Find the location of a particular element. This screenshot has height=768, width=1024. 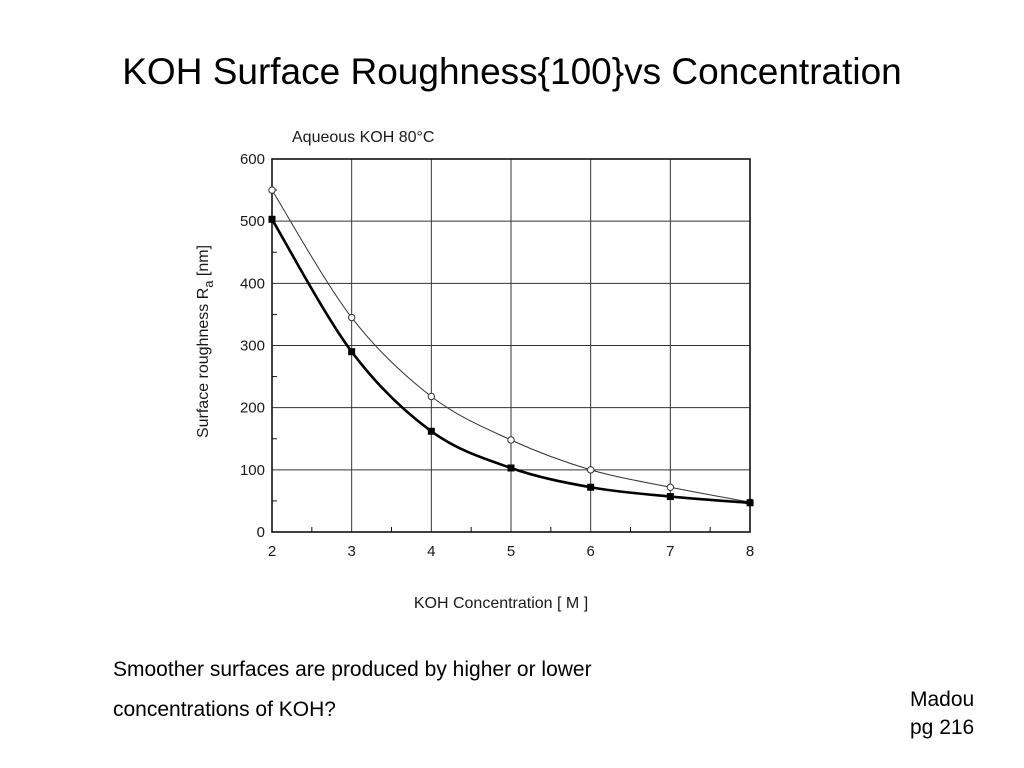

y-axis-label: Surface roughness Ra [nm] is located at coordinates (205, 341).